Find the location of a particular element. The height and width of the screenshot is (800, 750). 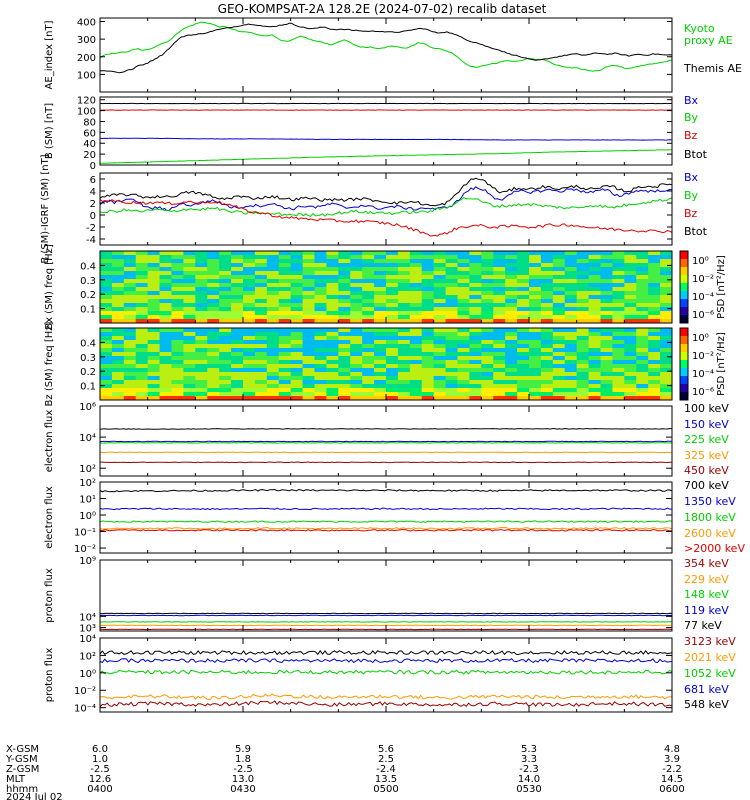

ephemeris-value: -2.3 is located at coordinates (529, 769).